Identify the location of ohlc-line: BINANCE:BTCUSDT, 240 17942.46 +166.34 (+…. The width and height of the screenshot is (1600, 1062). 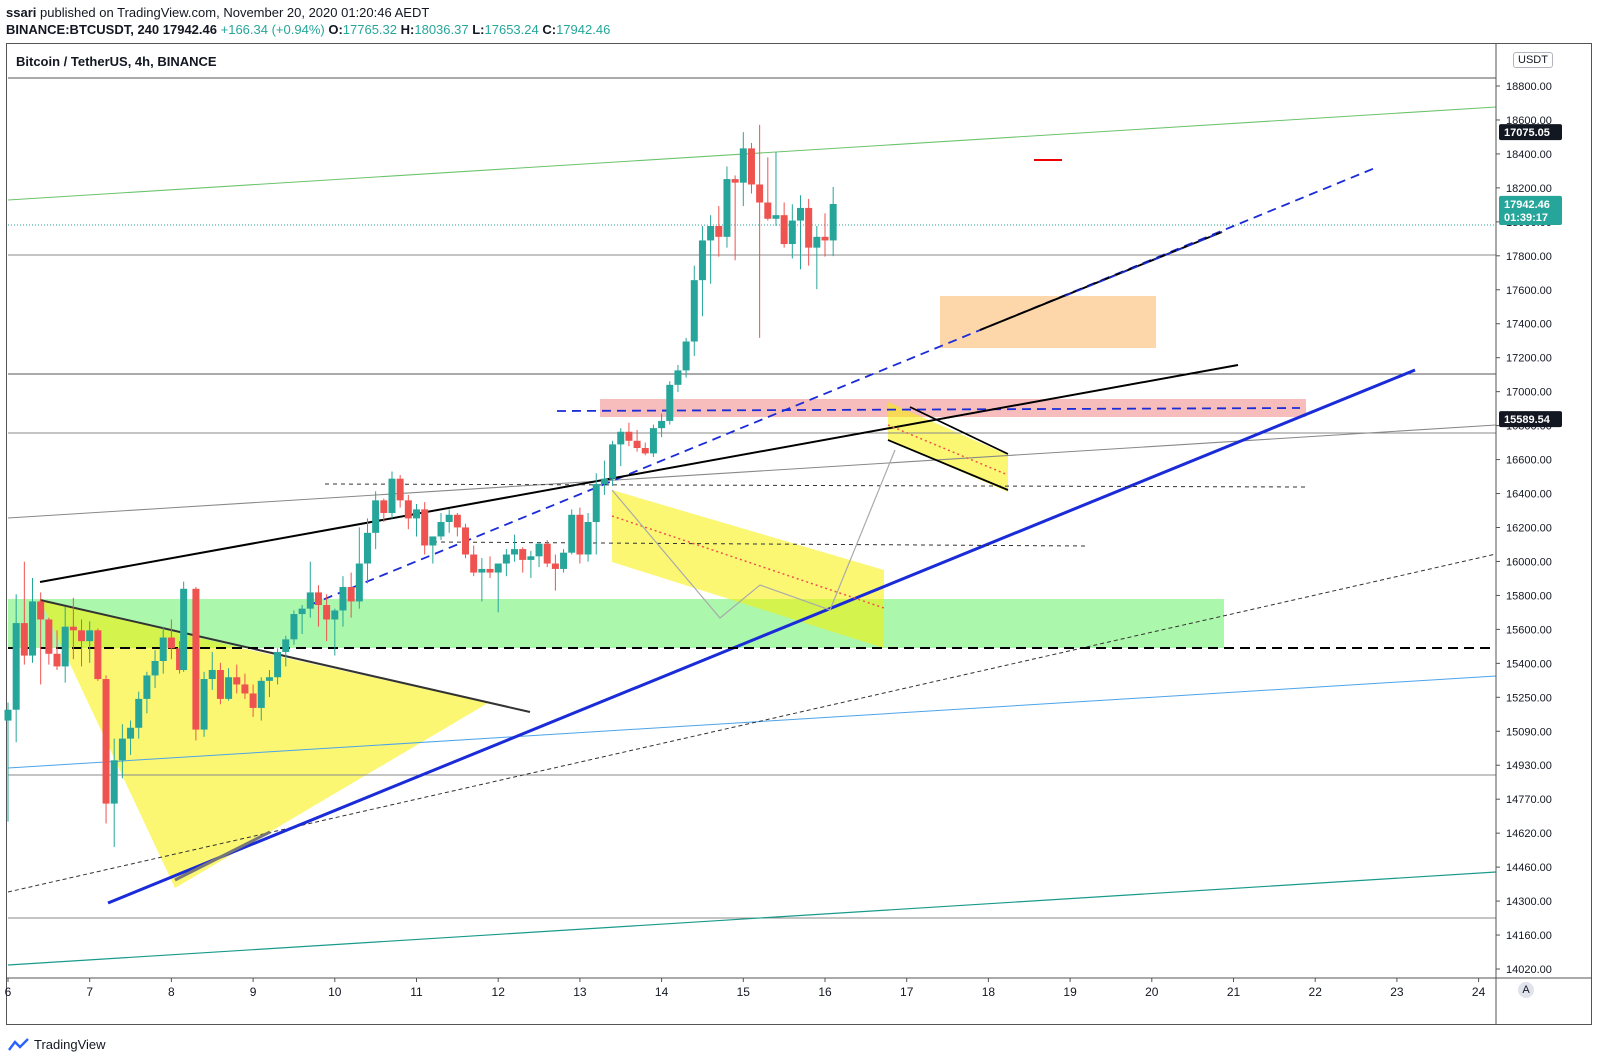
(308, 29).